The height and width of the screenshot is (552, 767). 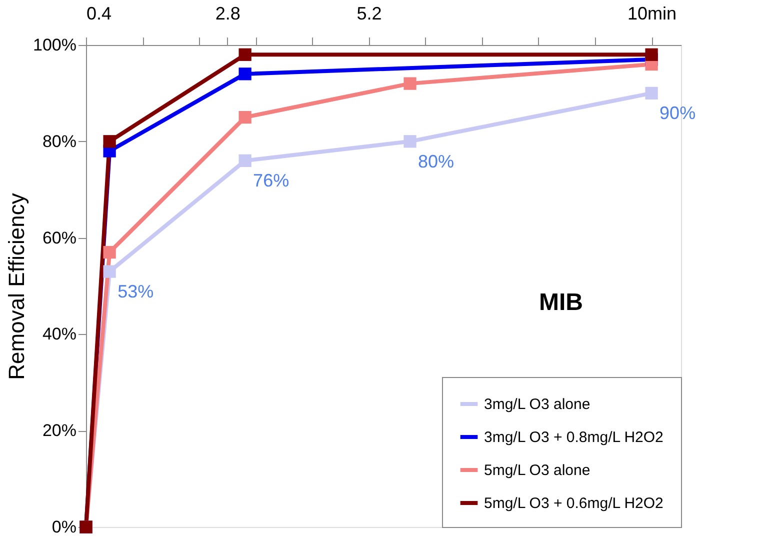 I want to click on y-tick-label: 20%, so click(x=59, y=430).